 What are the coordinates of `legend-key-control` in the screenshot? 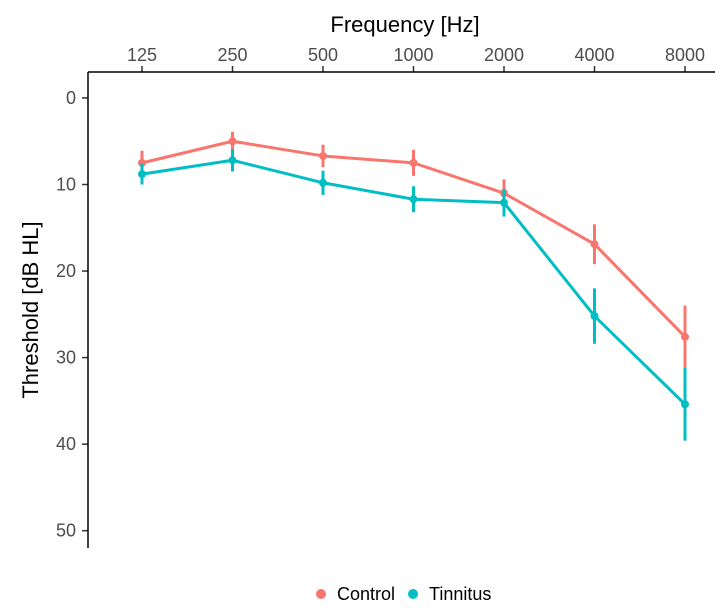 It's located at (321, 594).